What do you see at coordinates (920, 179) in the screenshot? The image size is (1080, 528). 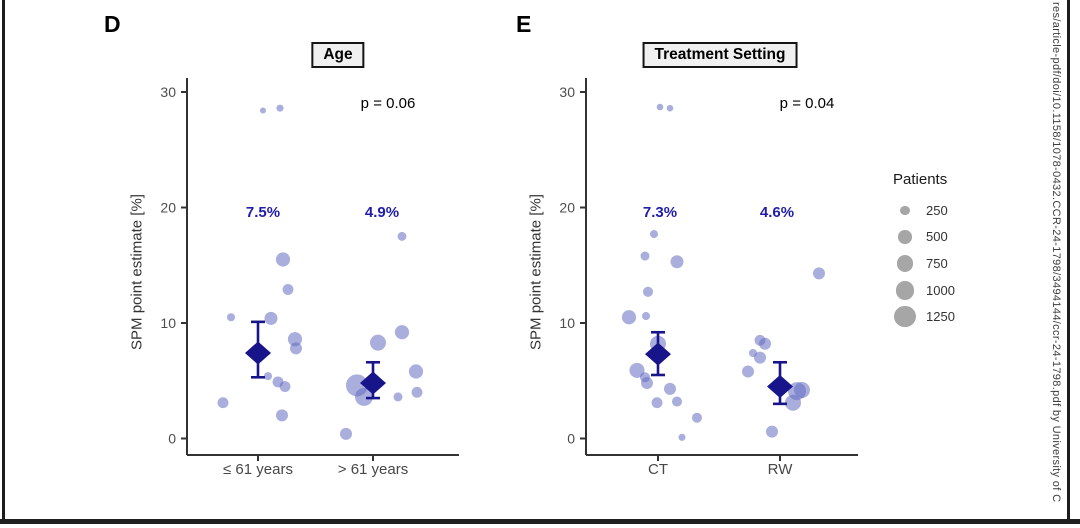 I see `legend-title: Patients` at bounding box center [920, 179].